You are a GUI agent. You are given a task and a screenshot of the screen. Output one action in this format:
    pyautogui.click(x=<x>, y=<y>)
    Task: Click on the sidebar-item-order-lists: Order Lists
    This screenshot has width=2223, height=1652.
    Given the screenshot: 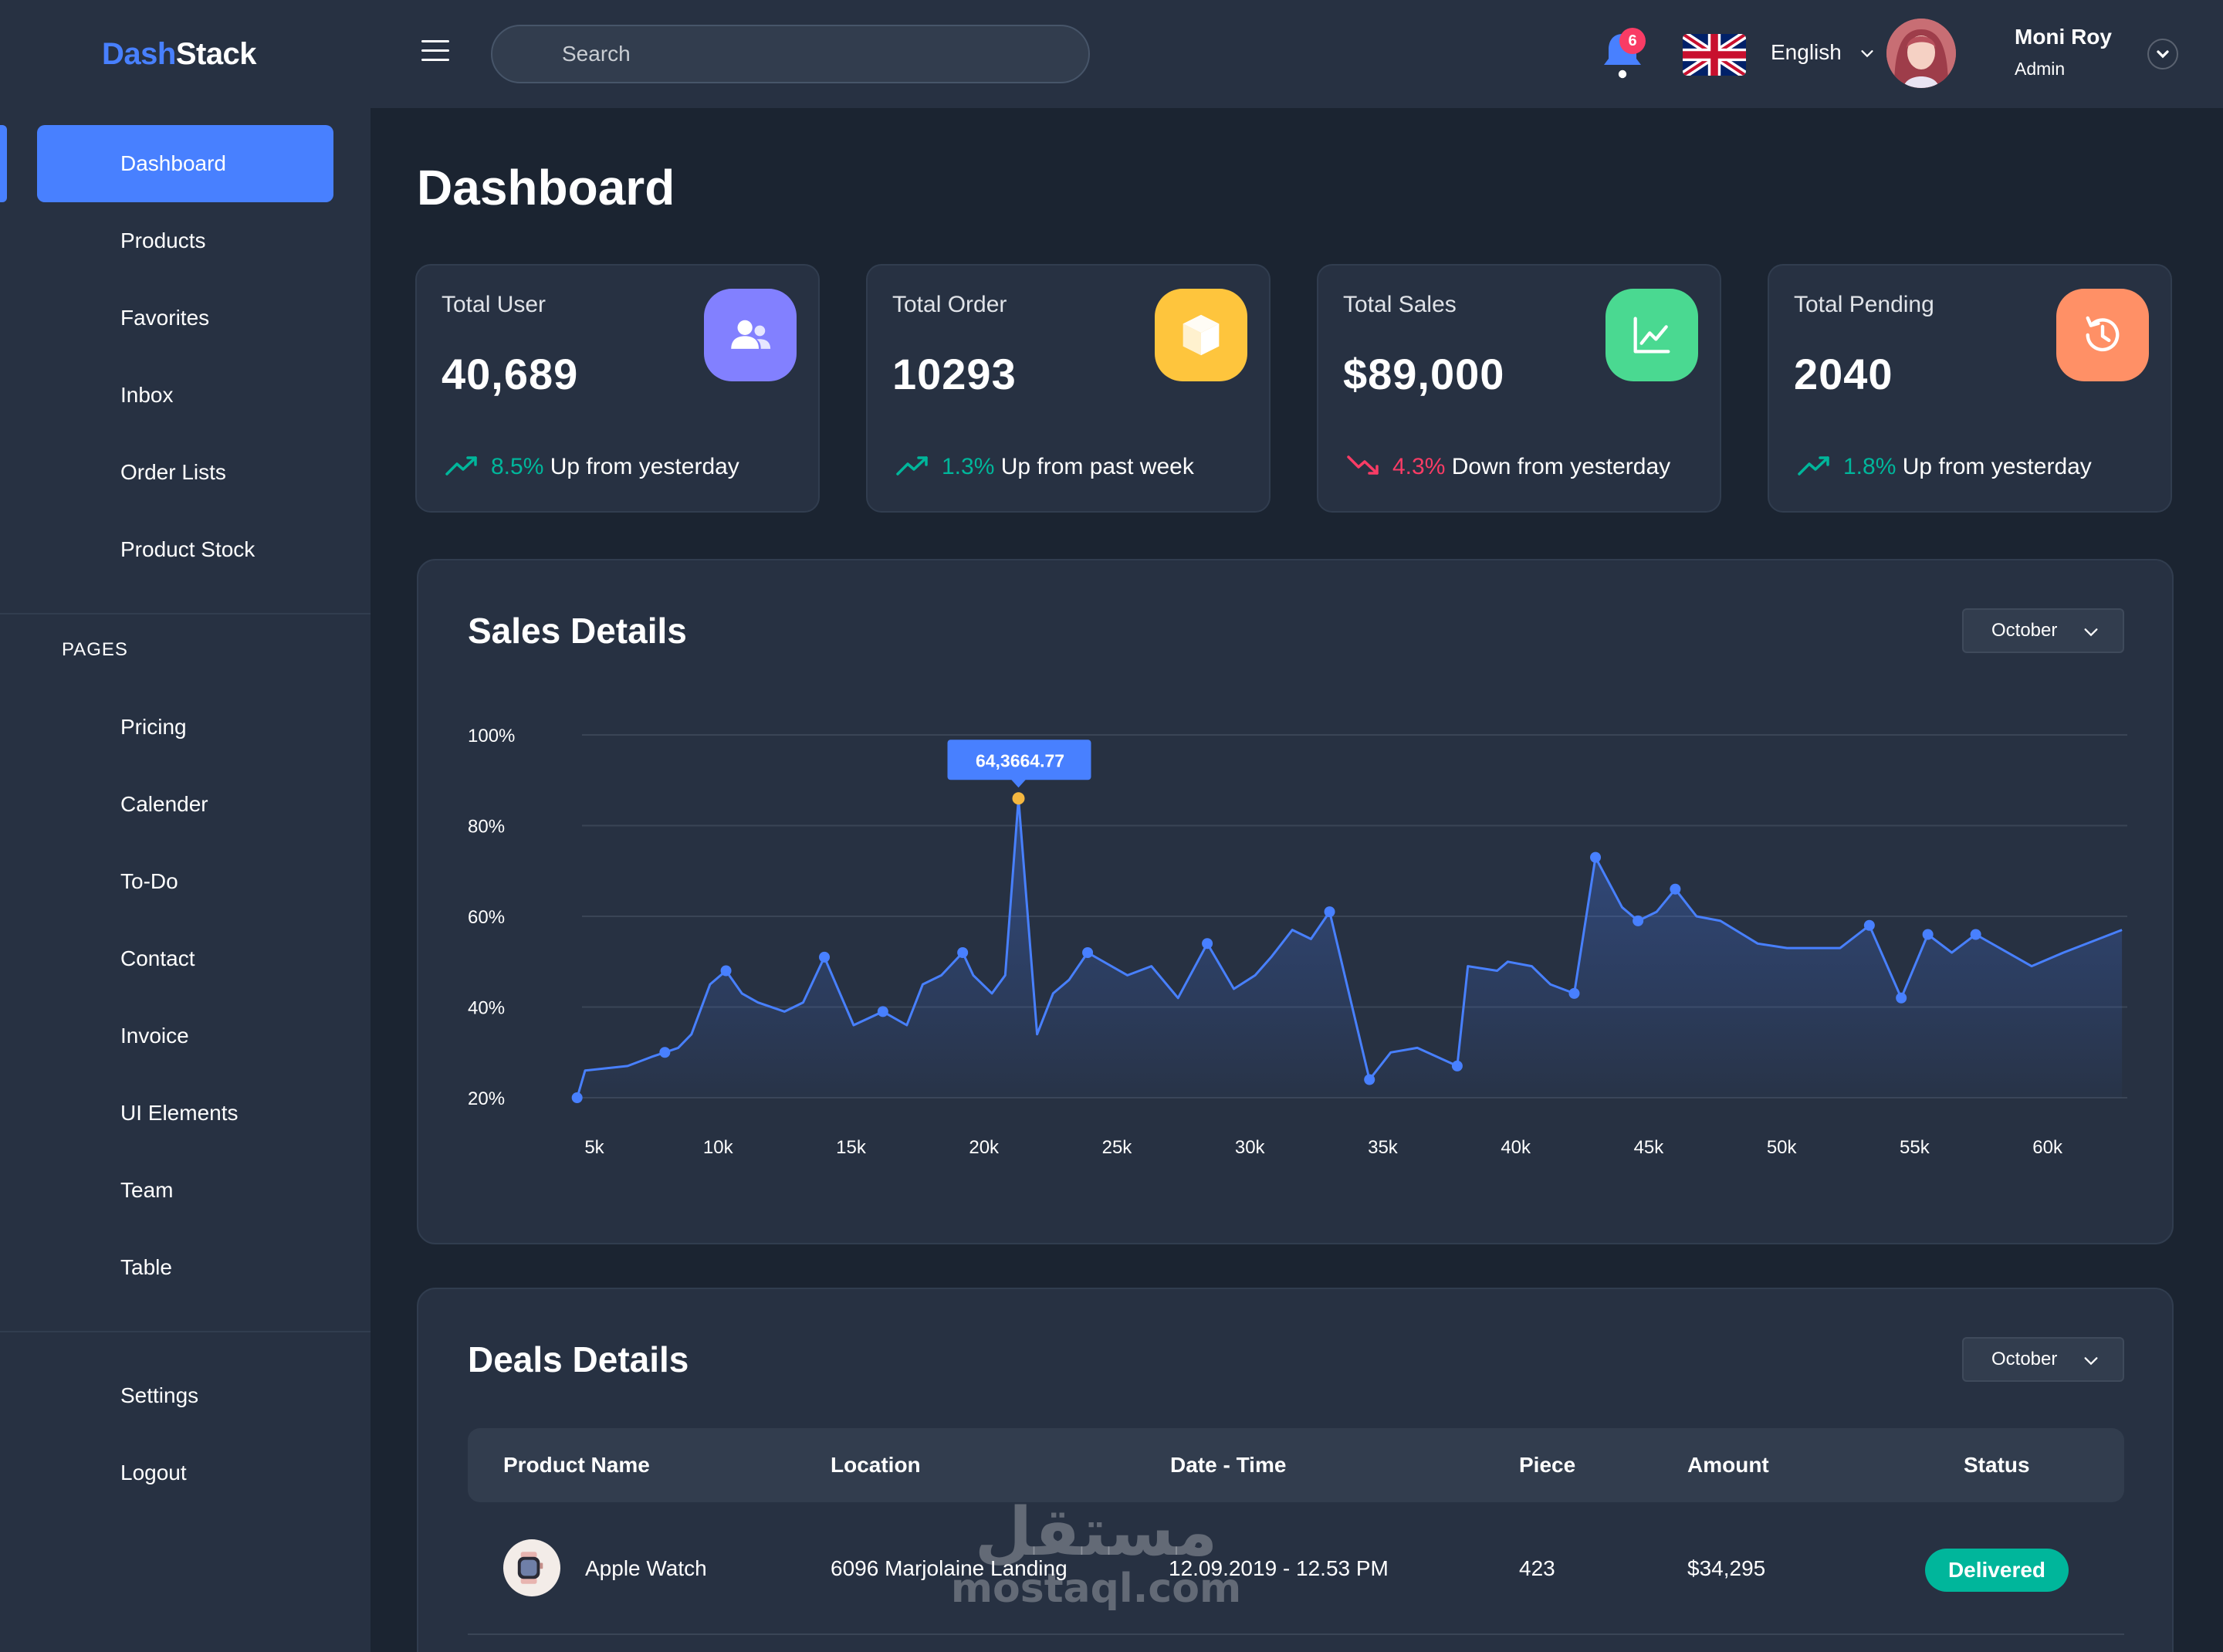 What is the action you would take?
    pyautogui.click(x=173, y=472)
    